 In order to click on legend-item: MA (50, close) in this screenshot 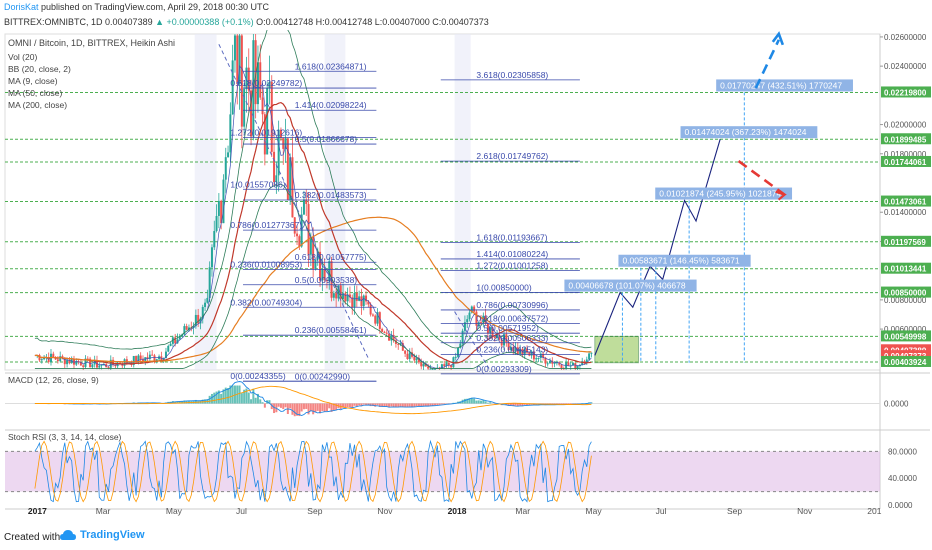, I will do `click(35, 93)`.